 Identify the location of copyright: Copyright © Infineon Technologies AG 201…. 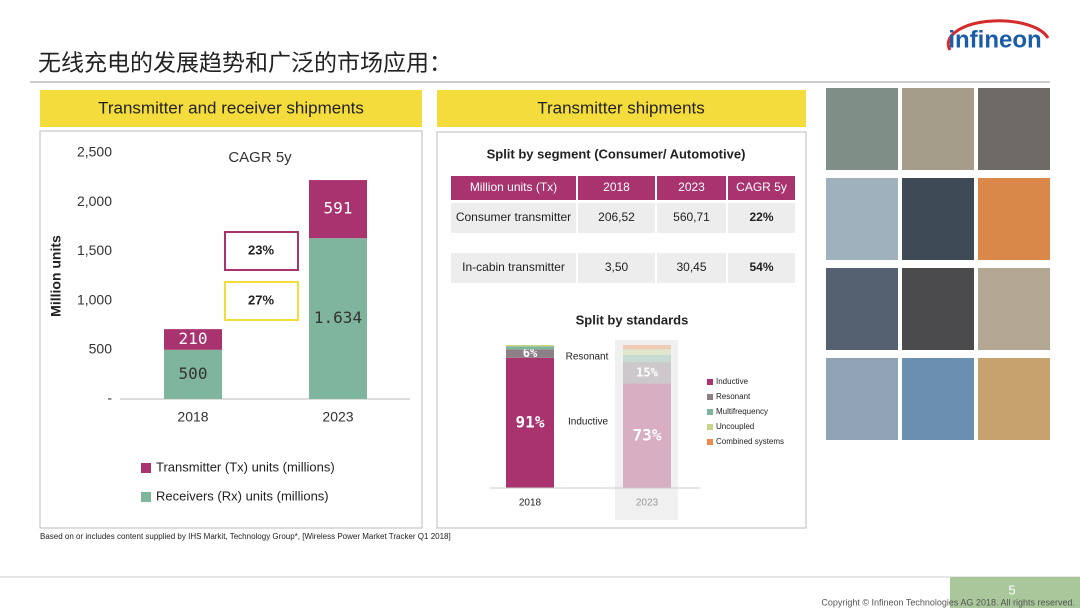
(948, 602).